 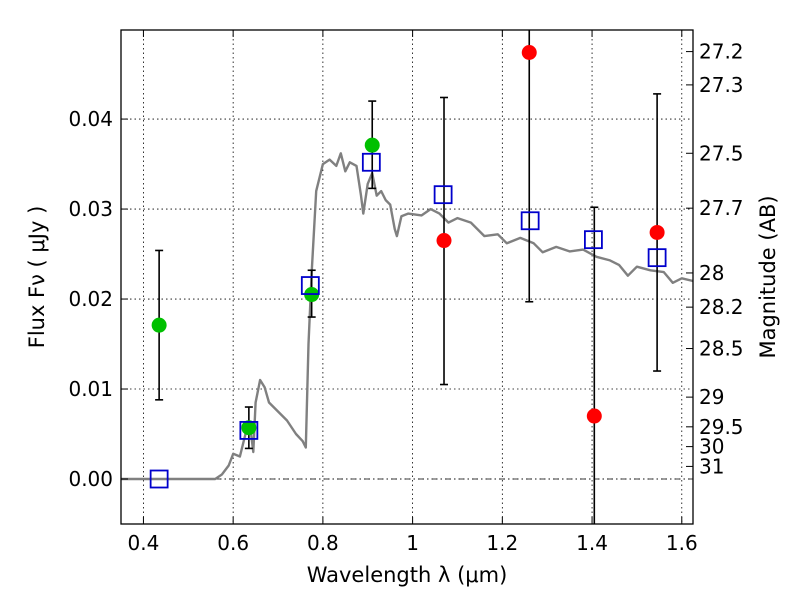 I want to click on x-tick-label: 1.2, so click(x=502, y=543).